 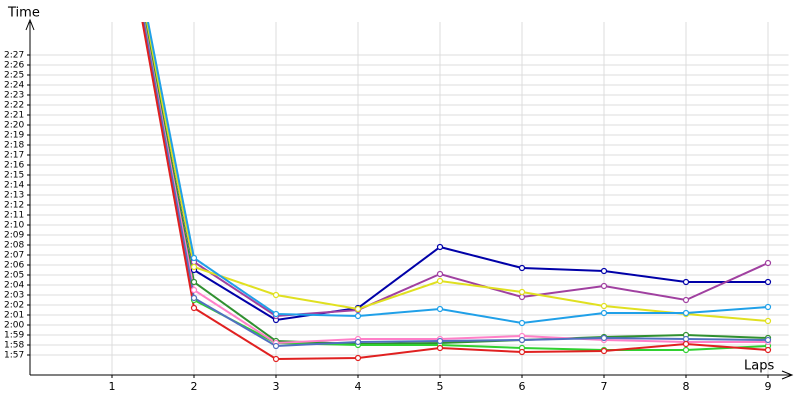 What do you see at coordinates (14, 236) in the screenshot?
I see `y-tick-label: 2:09` at bounding box center [14, 236].